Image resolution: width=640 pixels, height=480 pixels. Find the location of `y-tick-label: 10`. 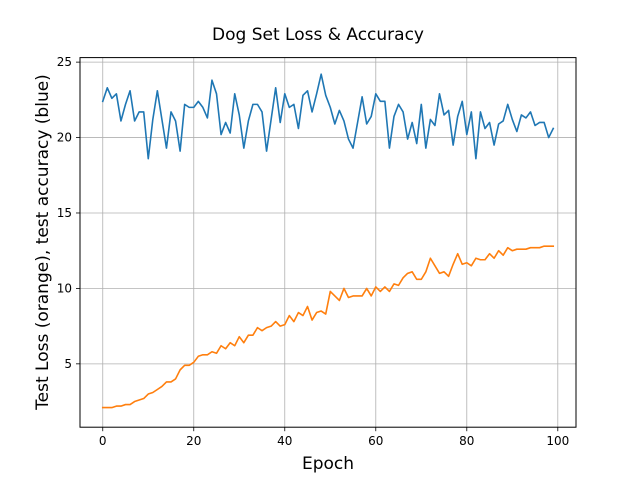

y-tick-label: 10 is located at coordinates (64, 288).